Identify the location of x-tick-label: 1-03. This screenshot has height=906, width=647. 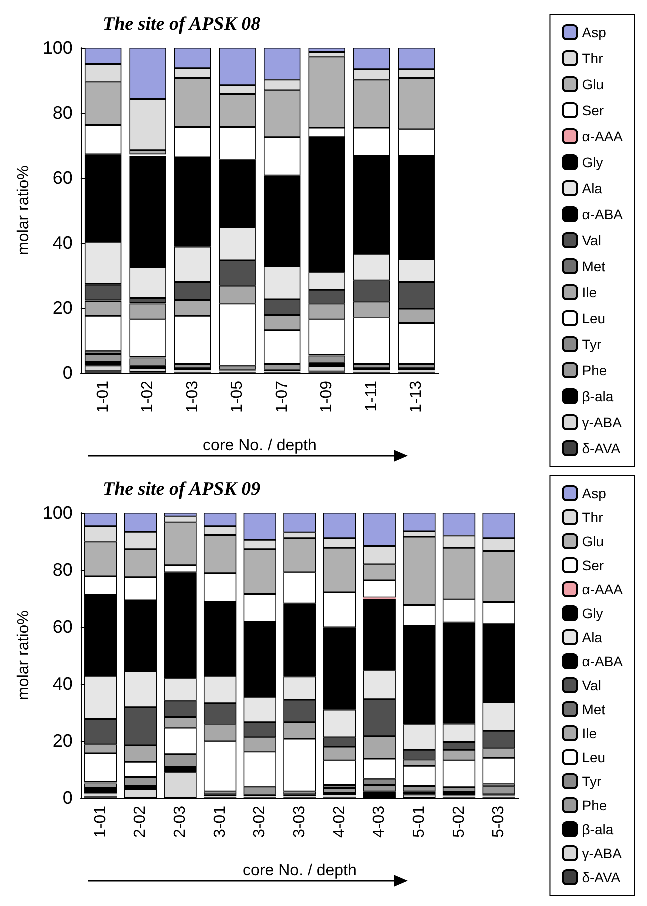
(193, 397).